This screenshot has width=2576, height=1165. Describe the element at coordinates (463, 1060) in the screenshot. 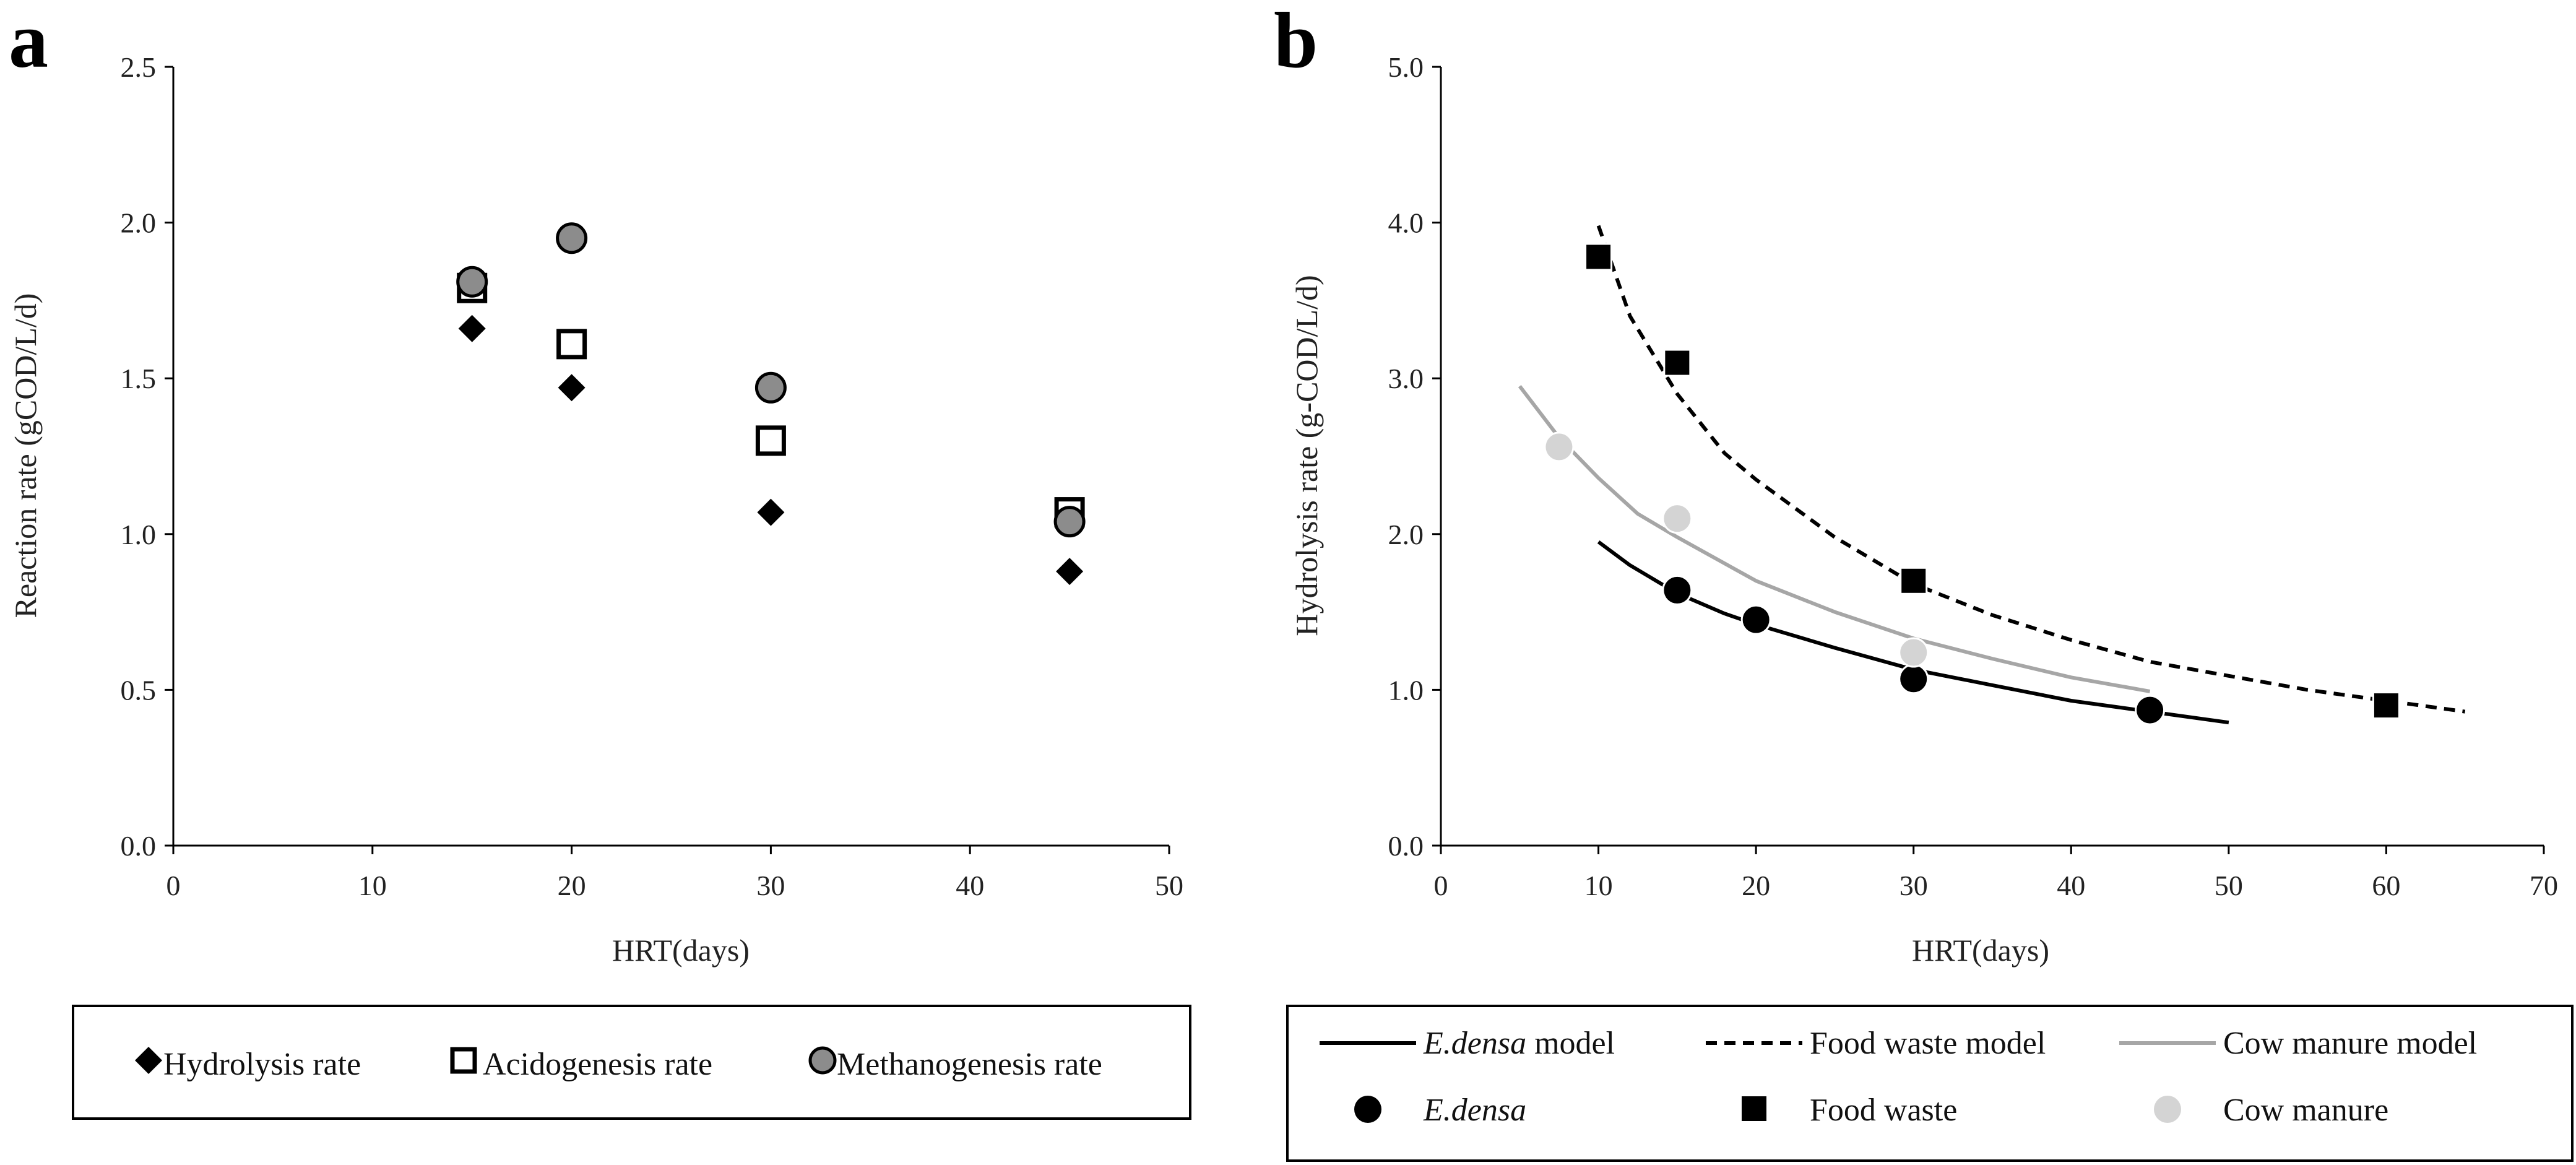

I see `legend-acidogenesis-marker` at that location.